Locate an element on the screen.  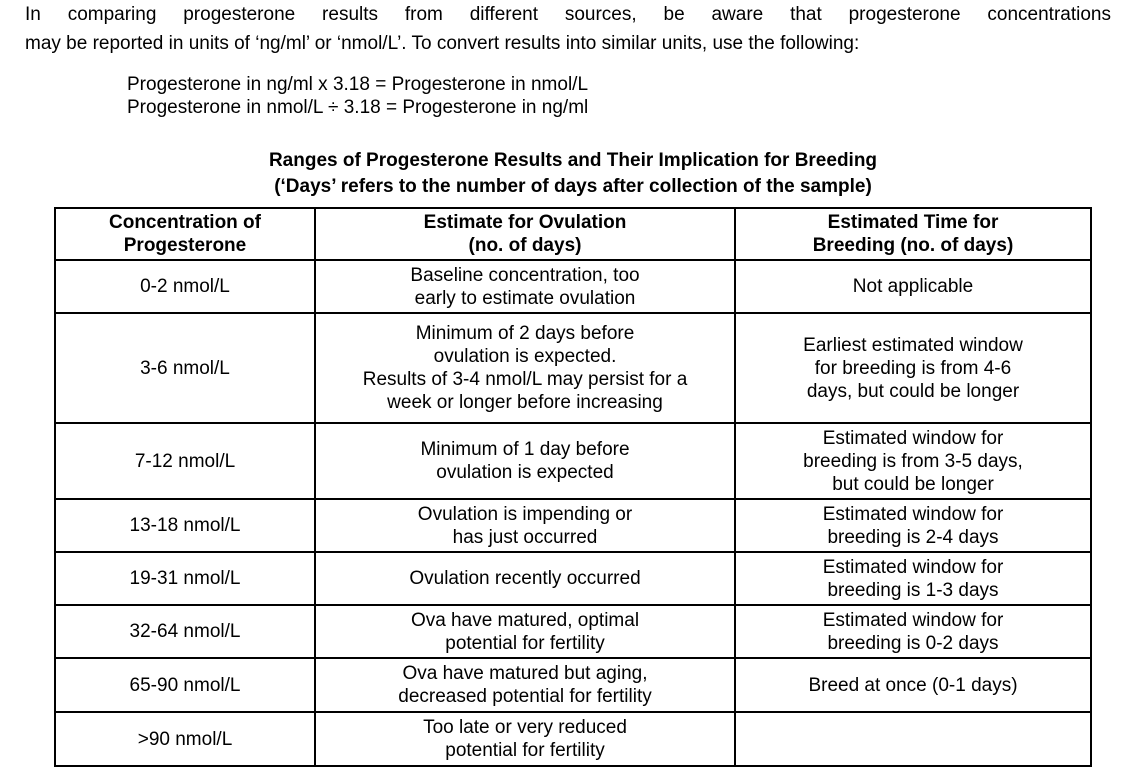
concentration-cell: 0-2 nmol/L is located at coordinates (185, 286).